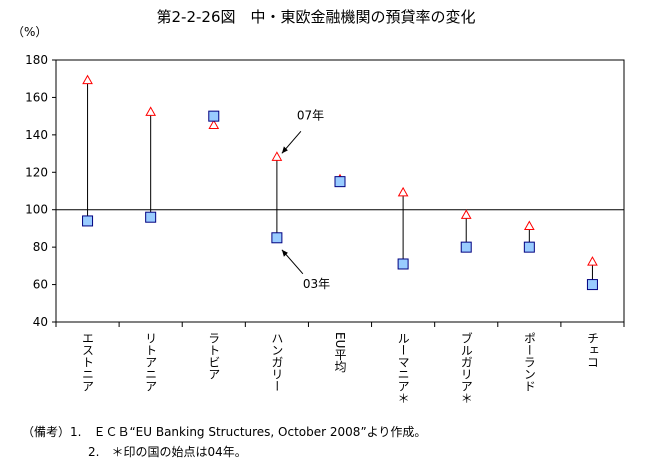  I want to click on x-tick-label: チェコ, so click(592, 350).